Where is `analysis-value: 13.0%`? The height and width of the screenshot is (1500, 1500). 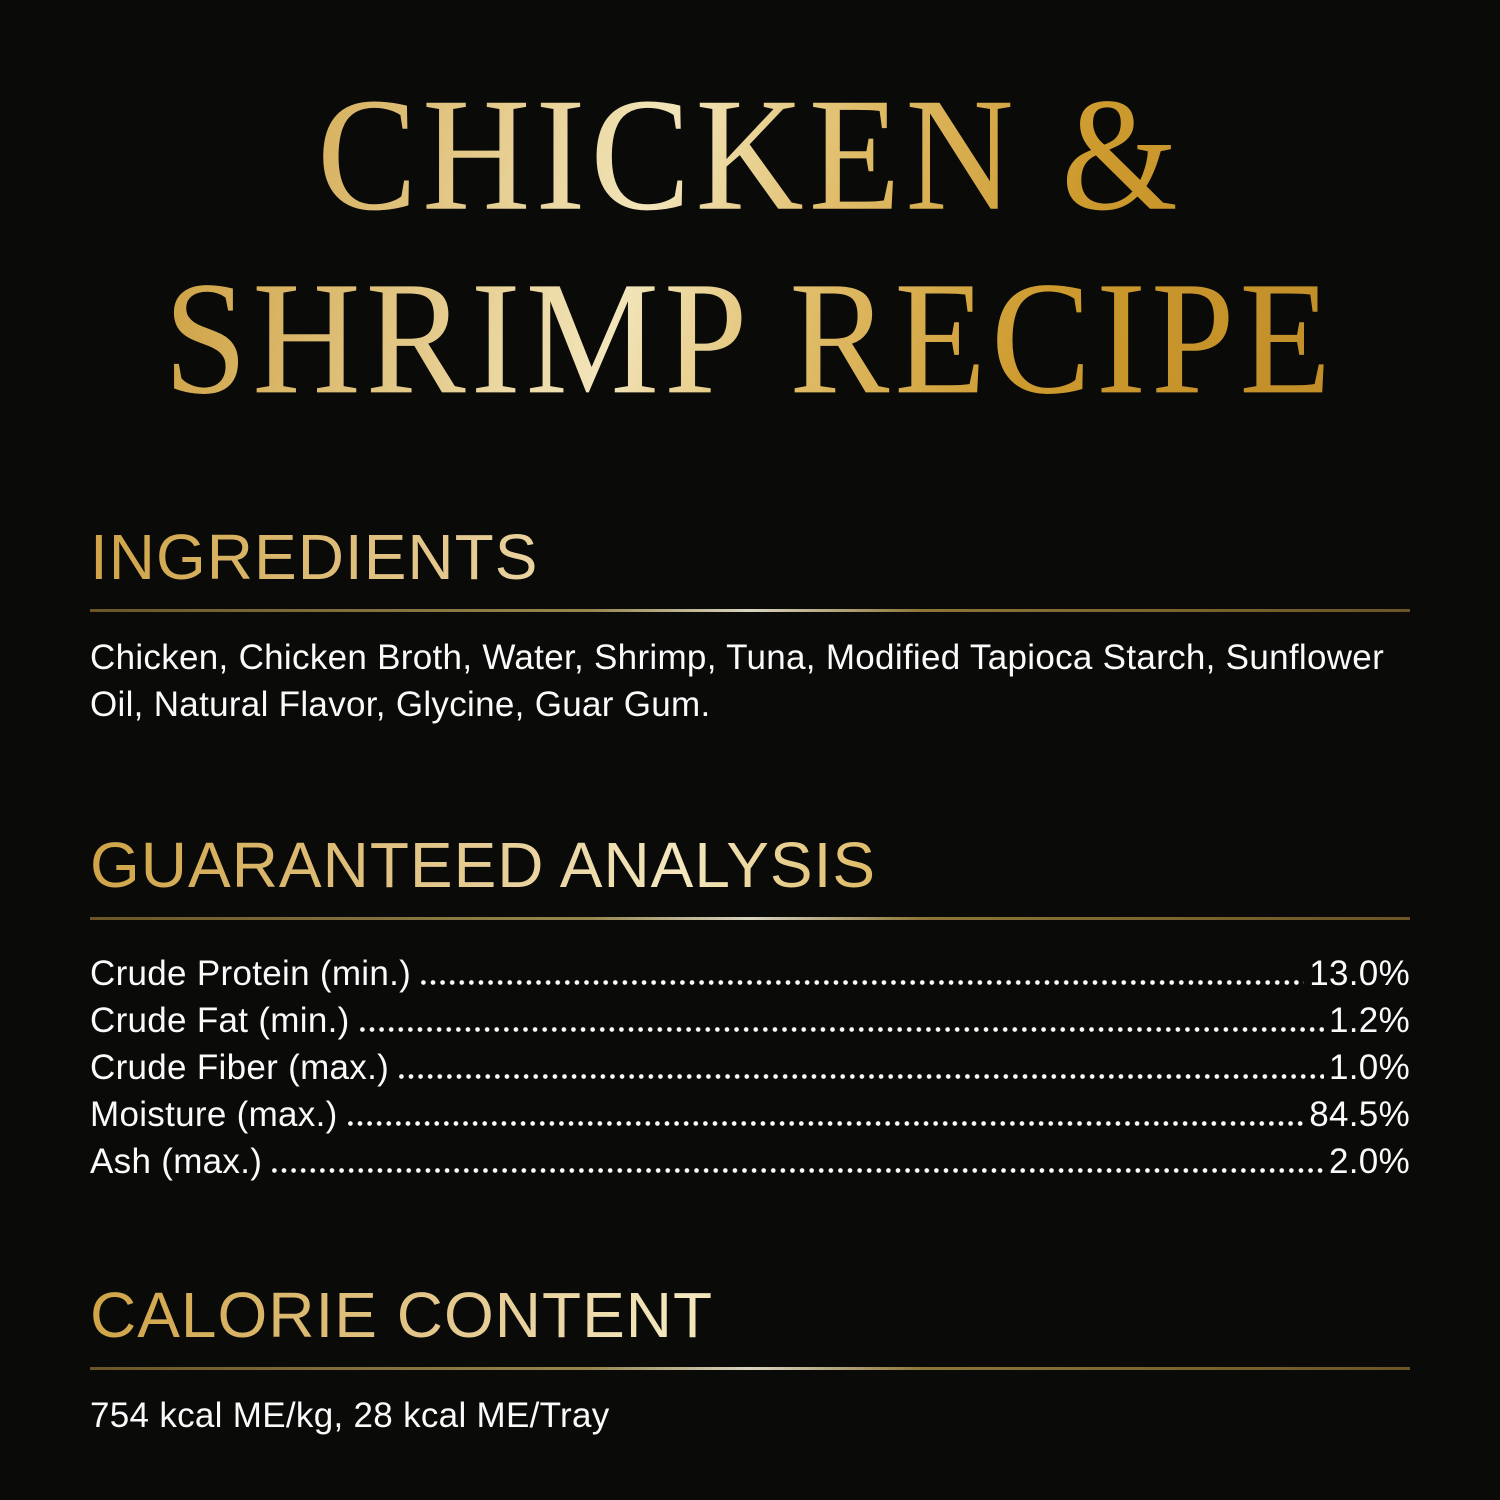 analysis-value: 13.0% is located at coordinates (1359, 973).